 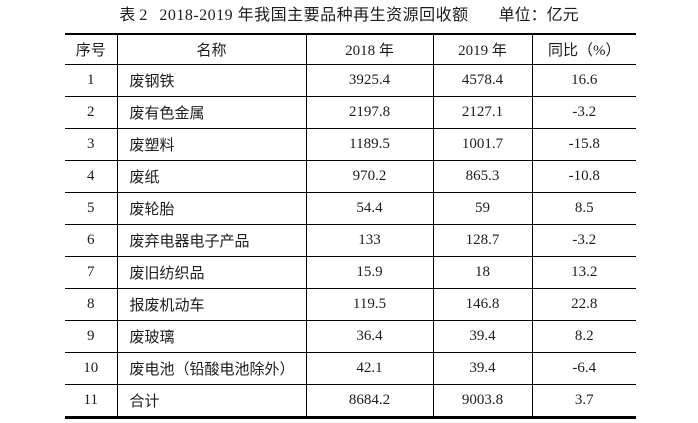 What do you see at coordinates (369, 80) in the screenshot?
I see `cell-2018: 3925.4` at bounding box center [369, 80].